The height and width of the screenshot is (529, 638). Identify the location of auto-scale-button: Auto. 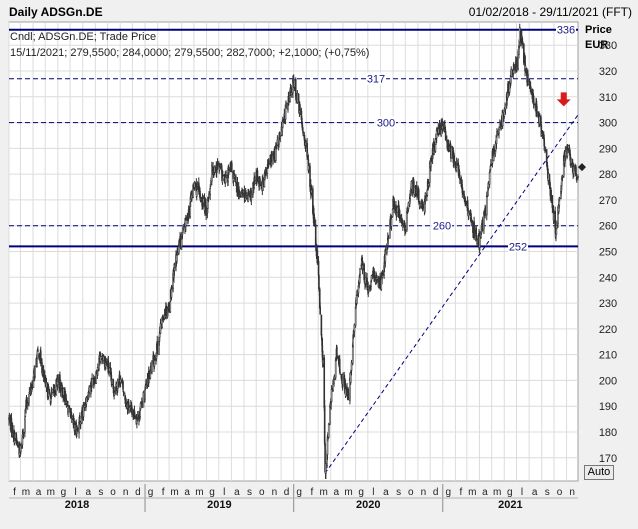
(599, 472).